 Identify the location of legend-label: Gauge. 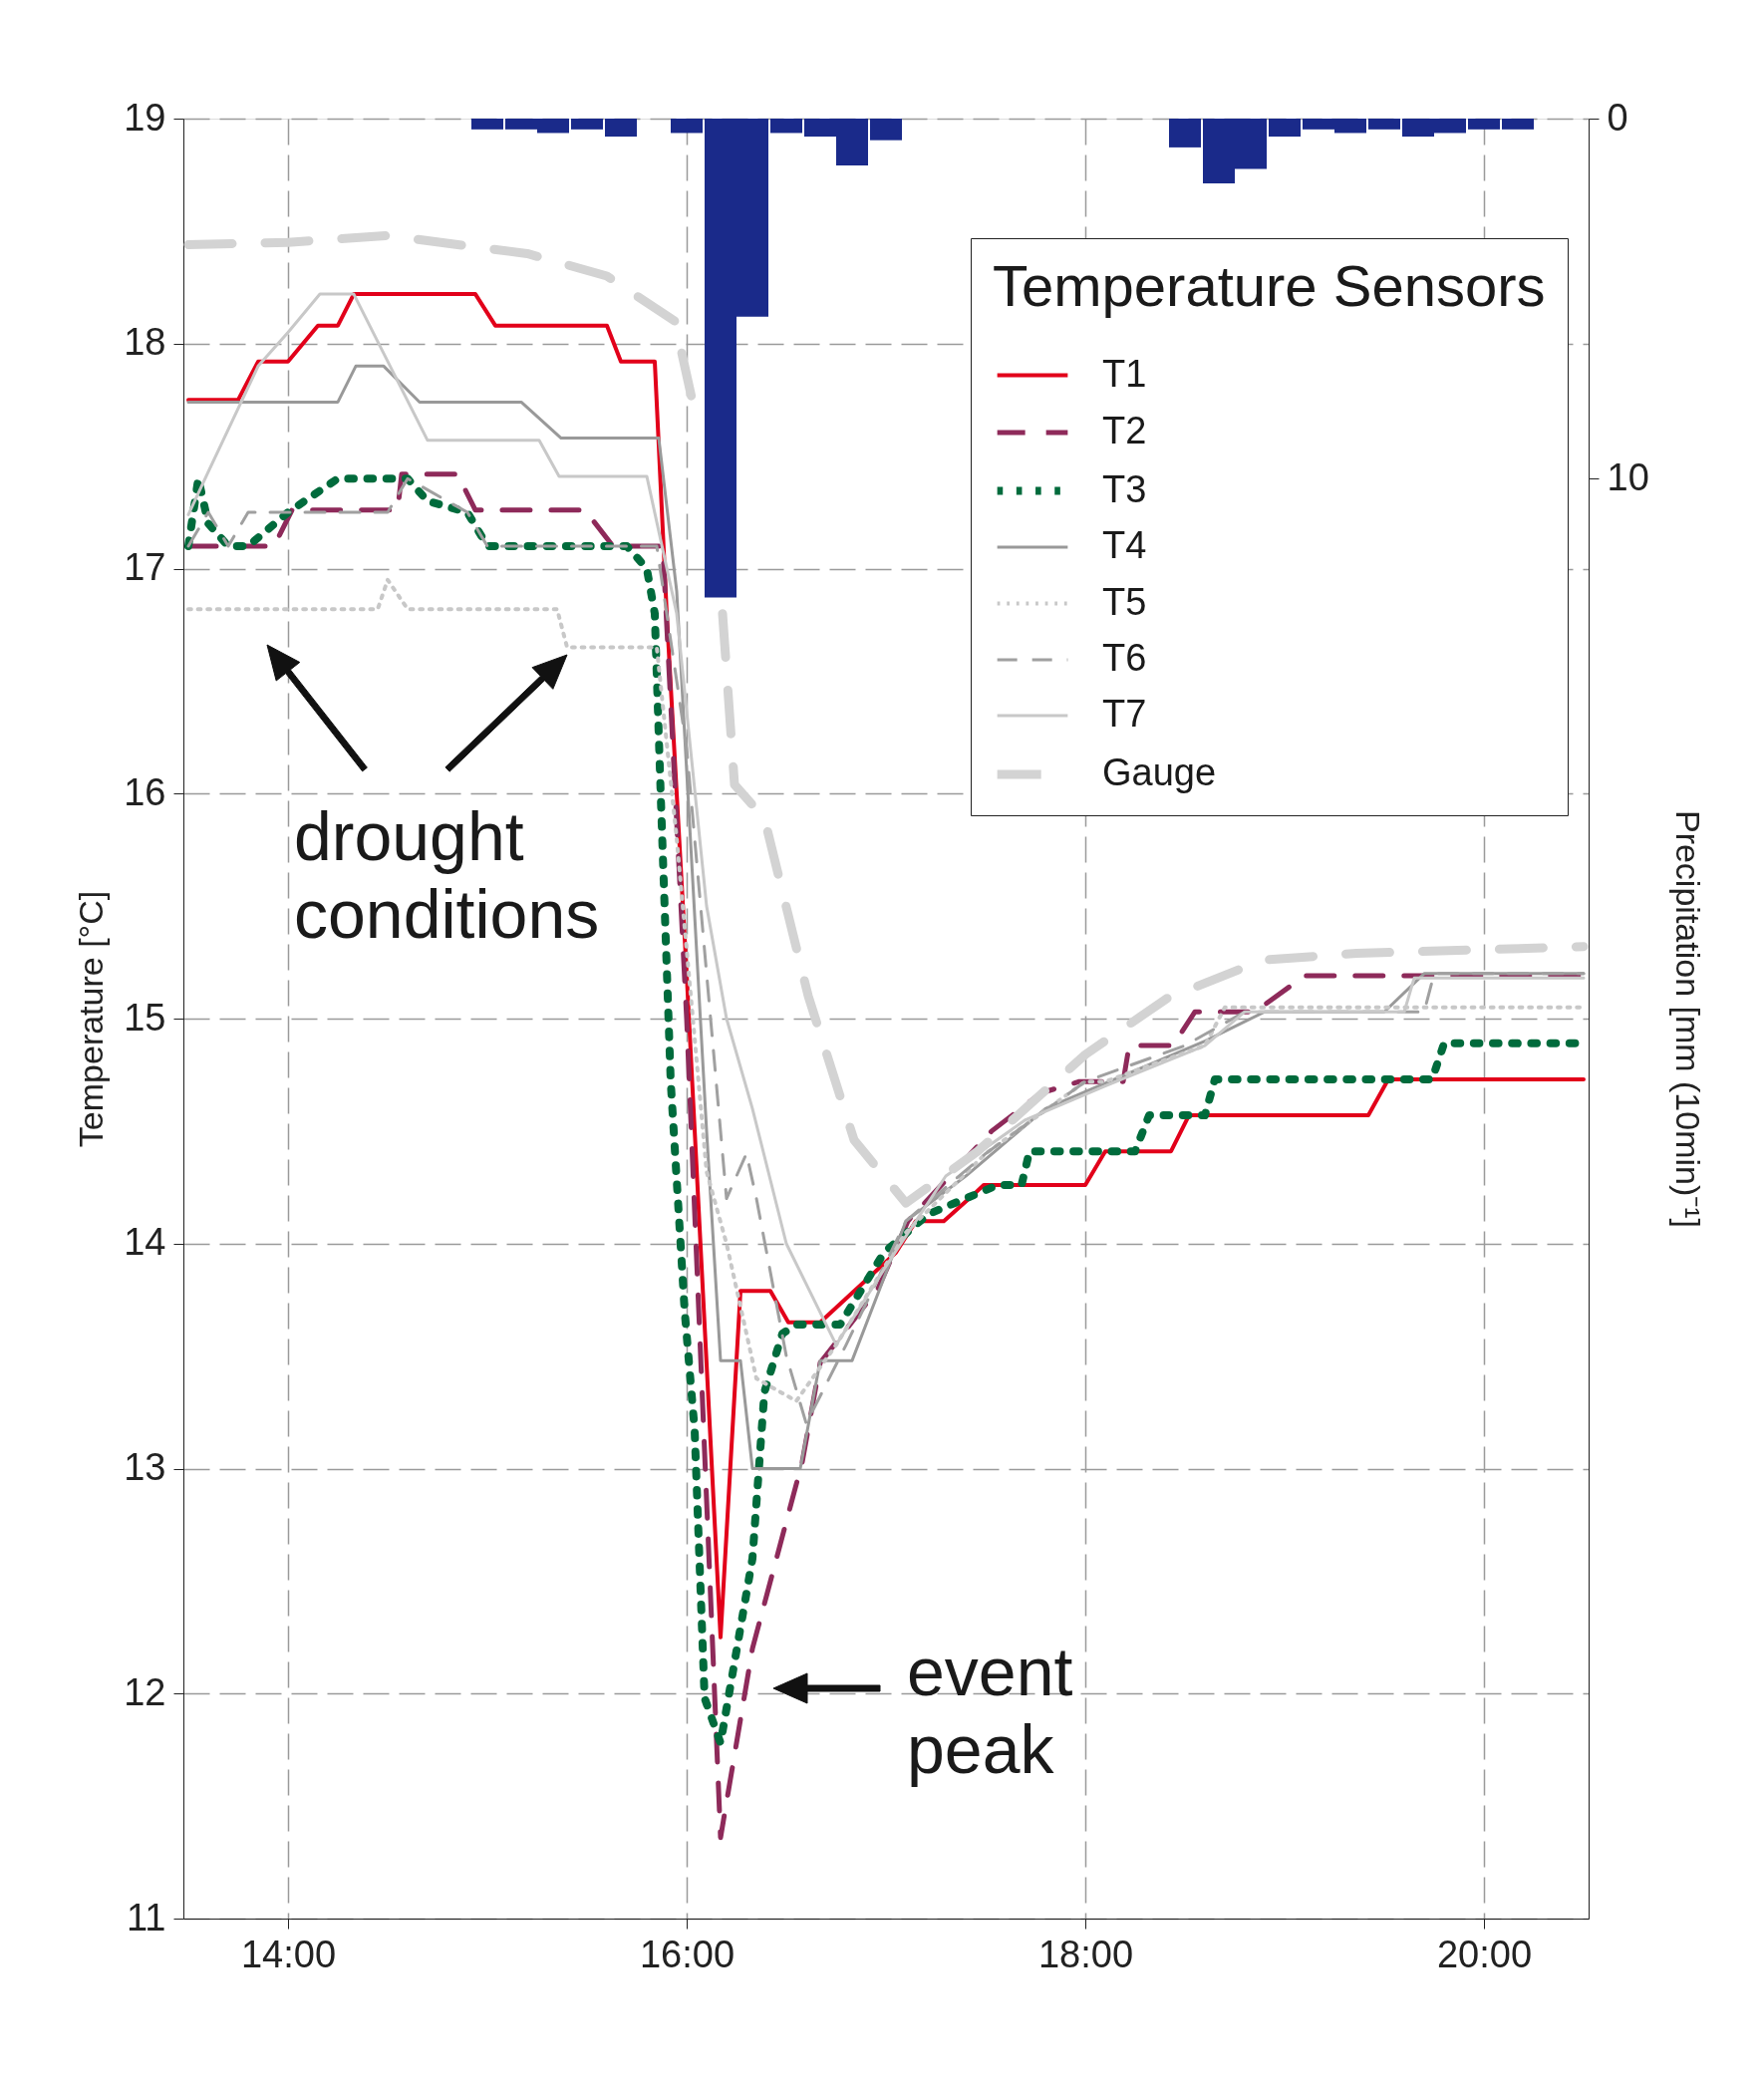
(1159, 772).